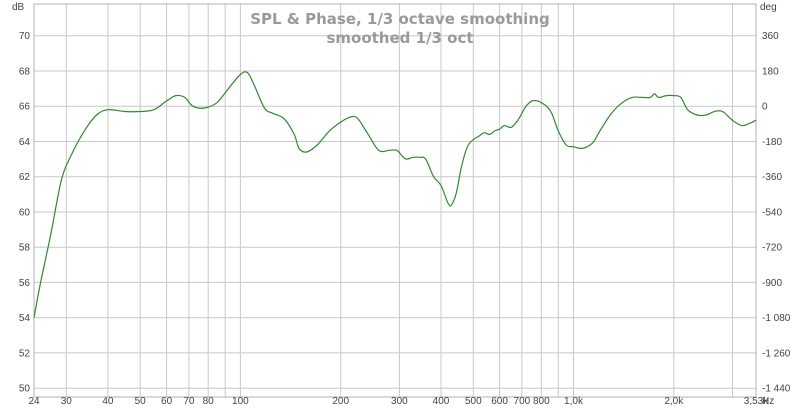 This screenshot has height=409, width=800. Describe the element at coordinates (768, 401) in the screenshot. I see `x-axis-unit: Hz` at that location.